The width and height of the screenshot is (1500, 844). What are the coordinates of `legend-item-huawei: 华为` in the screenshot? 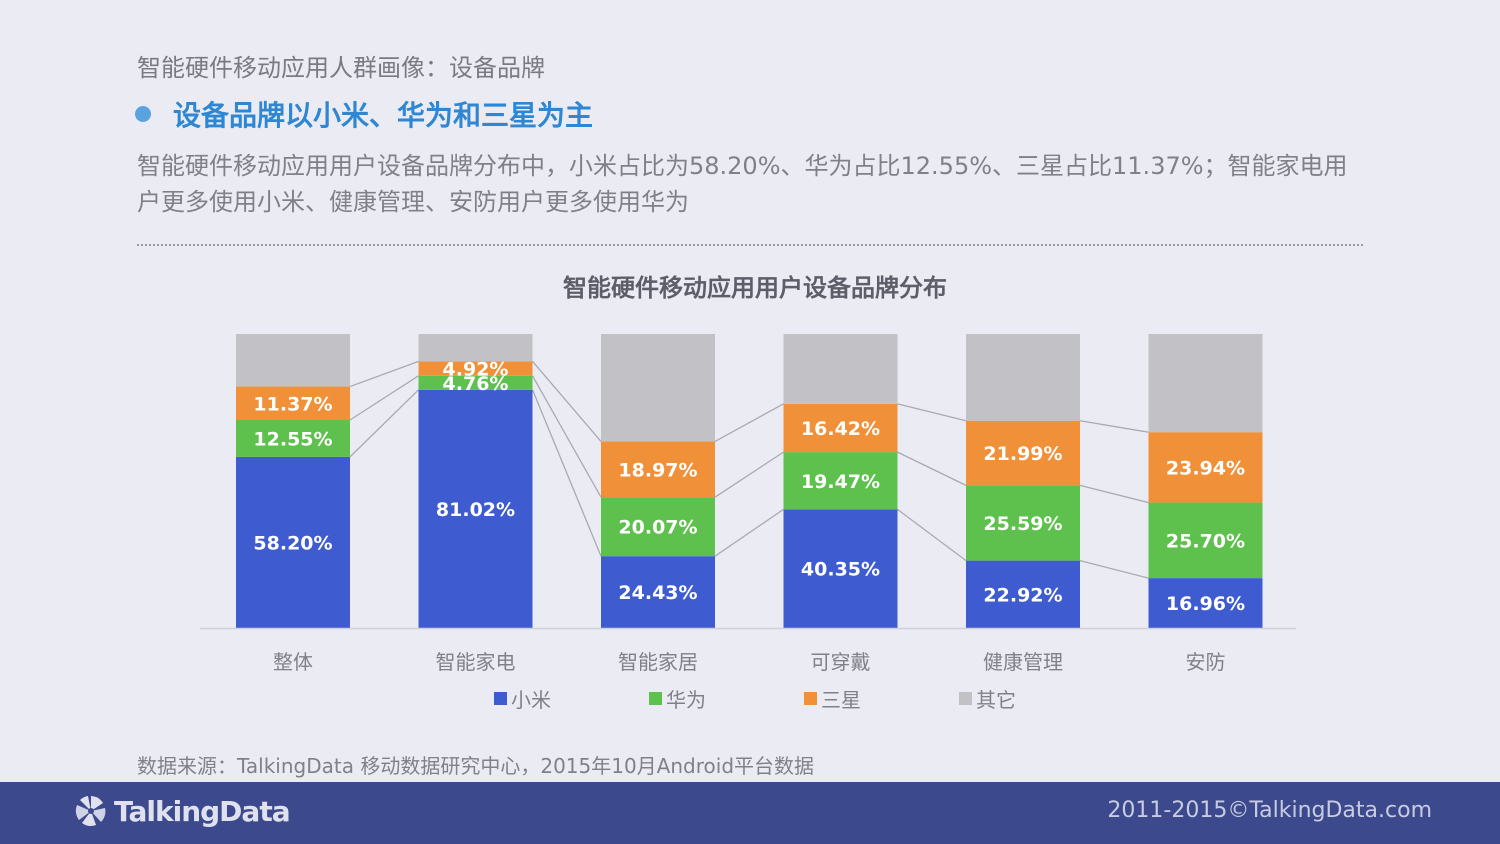 It's located at (677, 698).